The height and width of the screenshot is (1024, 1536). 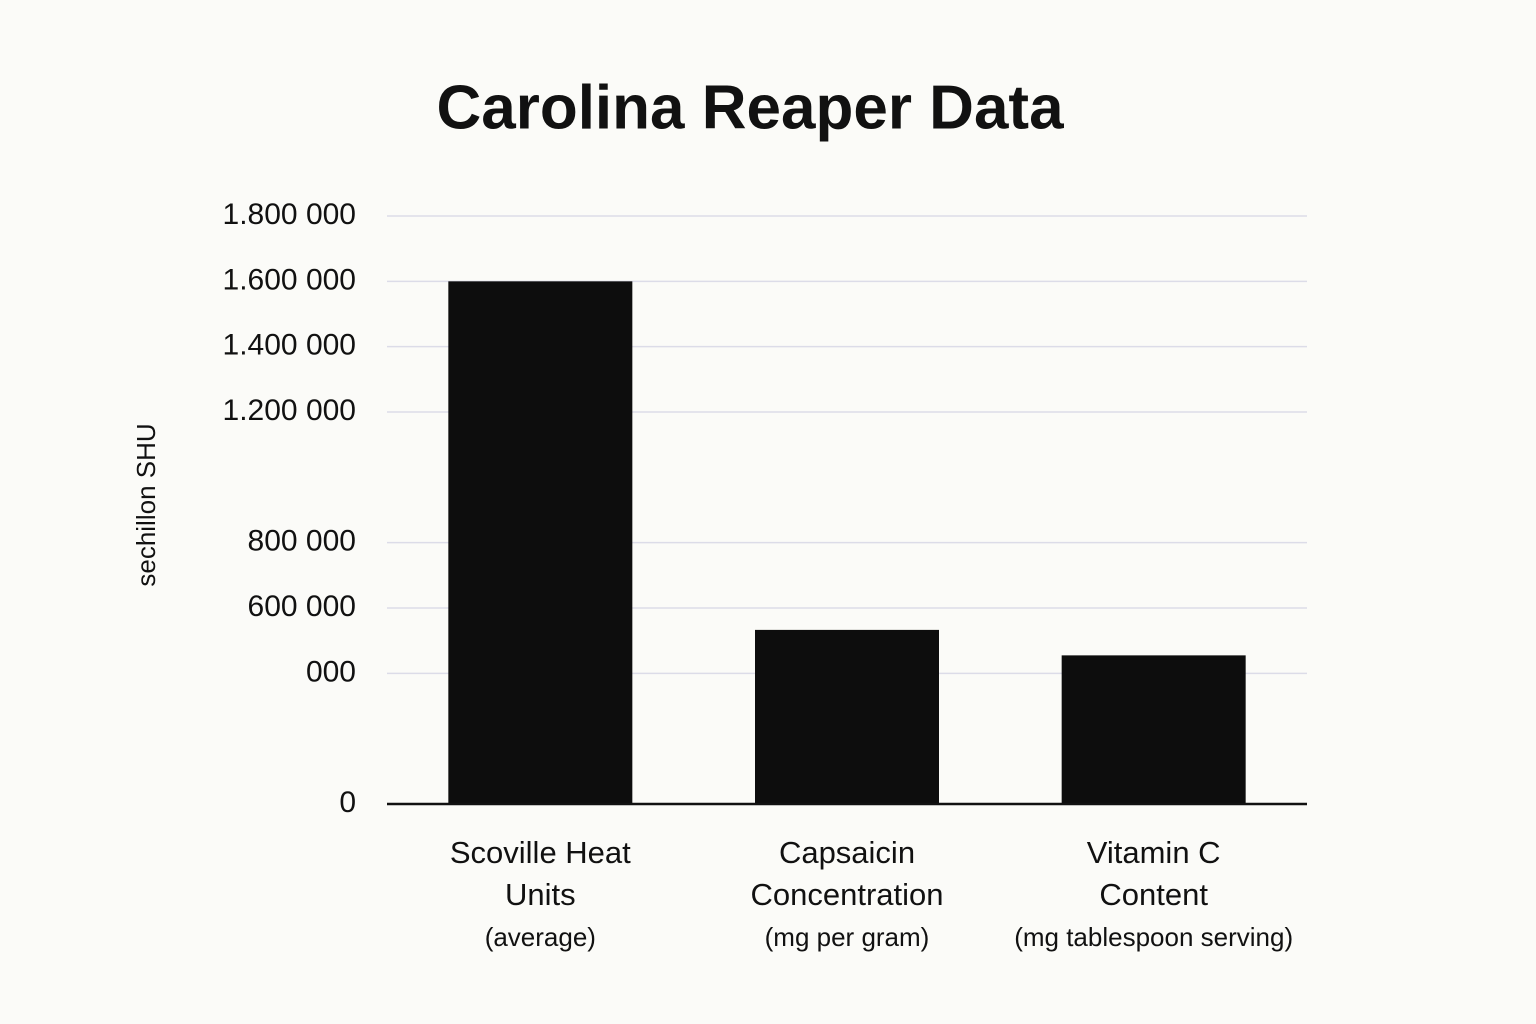 I want to click on x-tick-label: Content, so click(x=1153, y=894).